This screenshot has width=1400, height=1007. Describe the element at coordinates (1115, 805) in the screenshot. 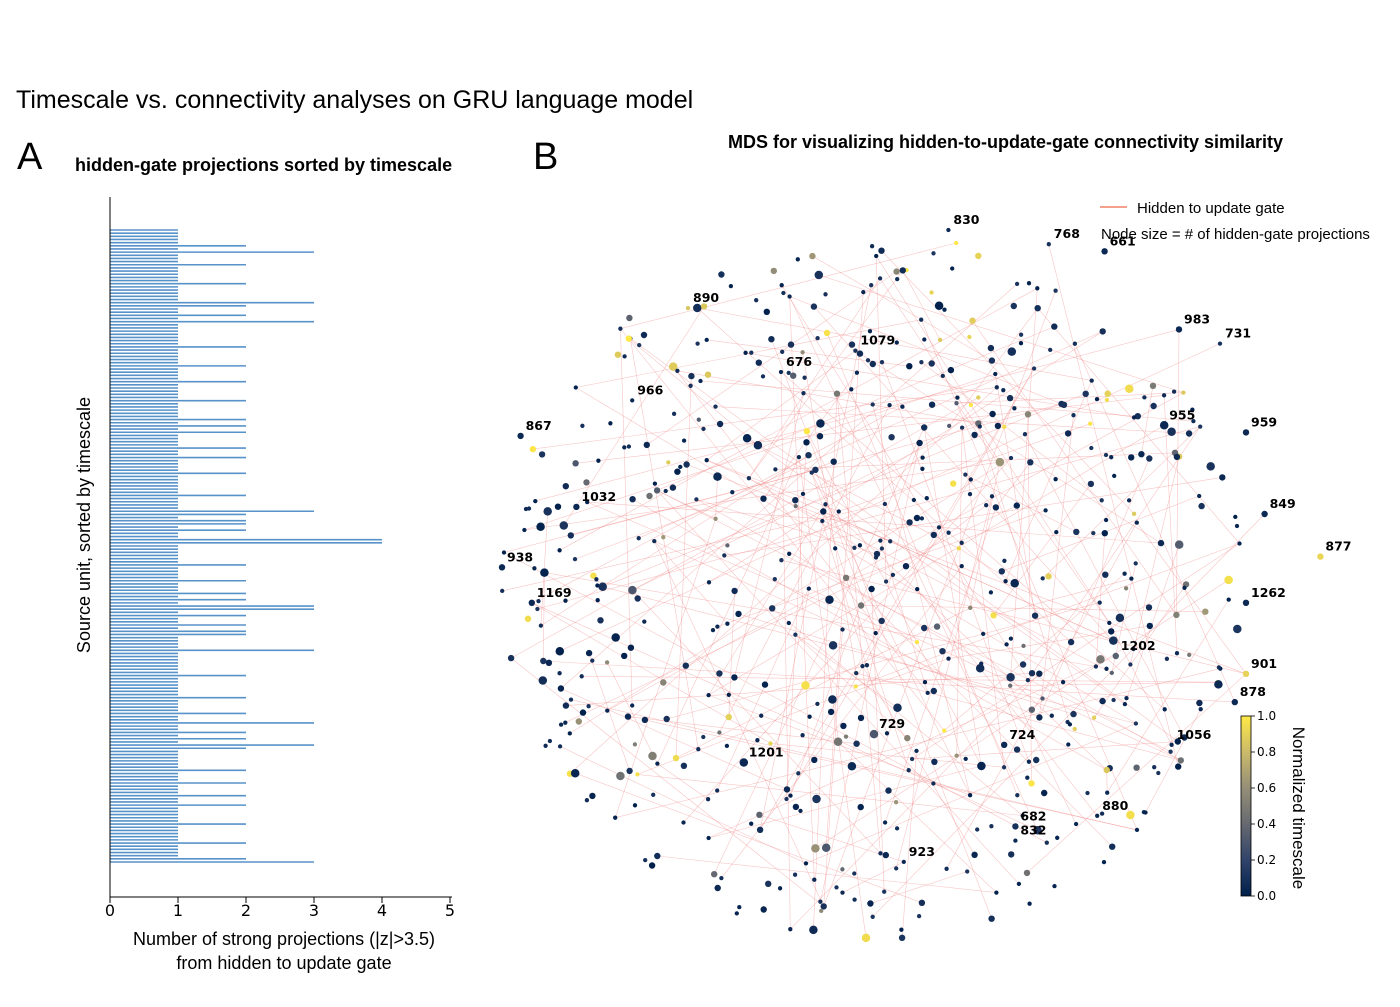

I see `node-label: 880` at that location.